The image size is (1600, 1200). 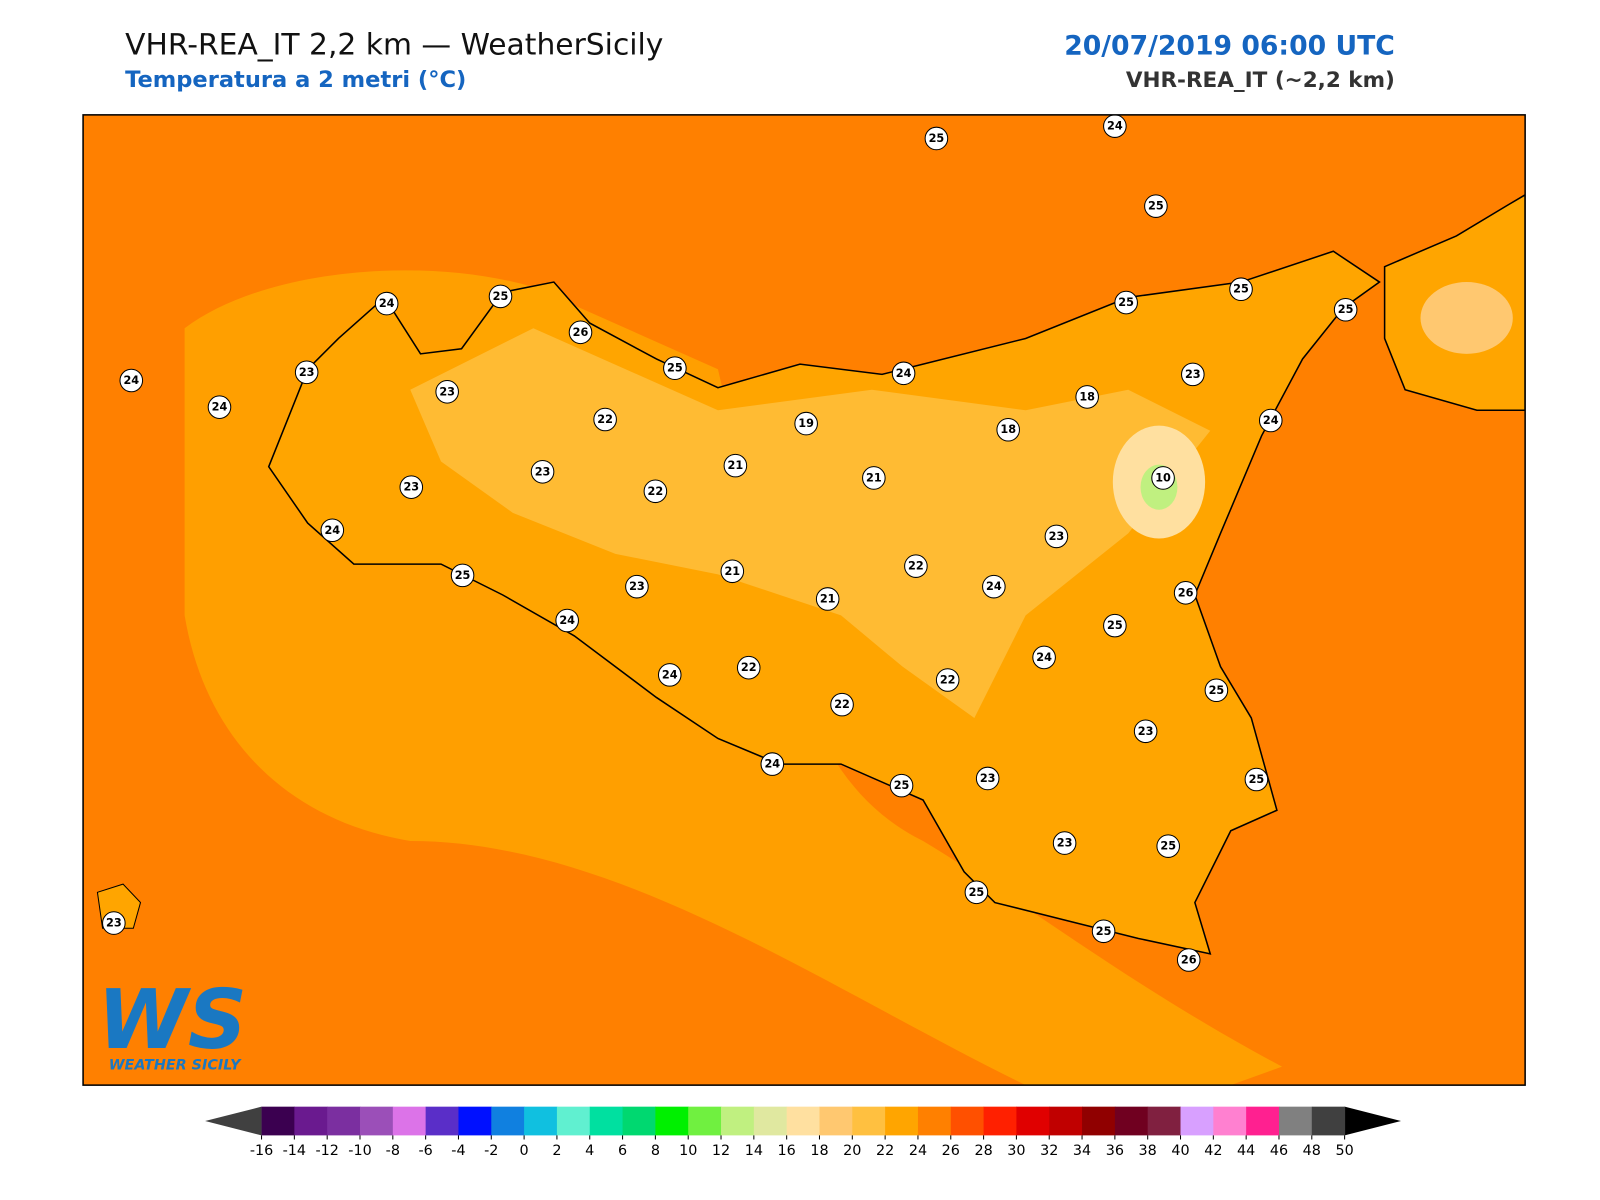 What do you see at coordinates (1082, 1151) in the screenshot?
I see `colorbar-tick-label: 34` at bounding box center [1082, 1151].